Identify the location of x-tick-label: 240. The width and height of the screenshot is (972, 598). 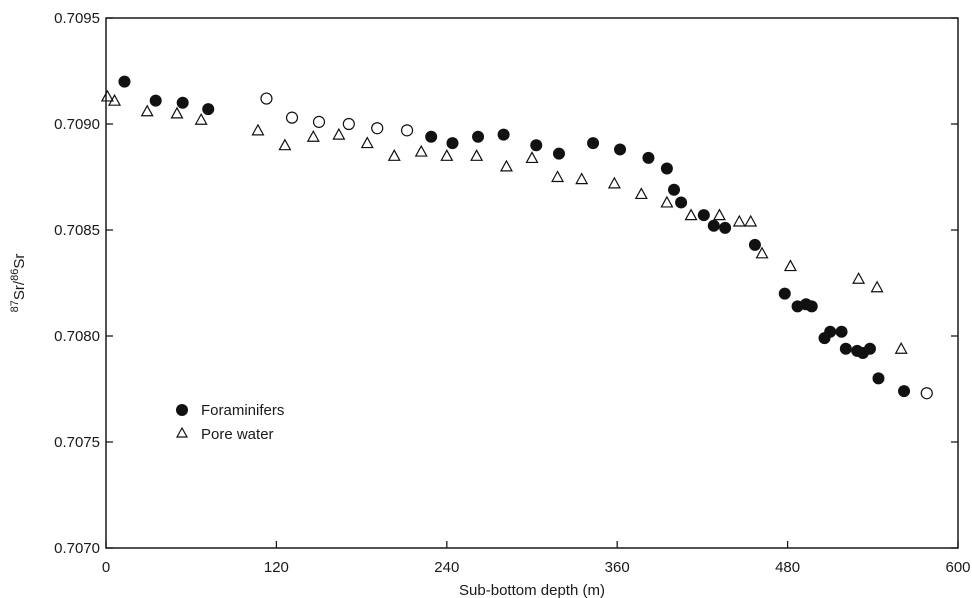
(446, 567).